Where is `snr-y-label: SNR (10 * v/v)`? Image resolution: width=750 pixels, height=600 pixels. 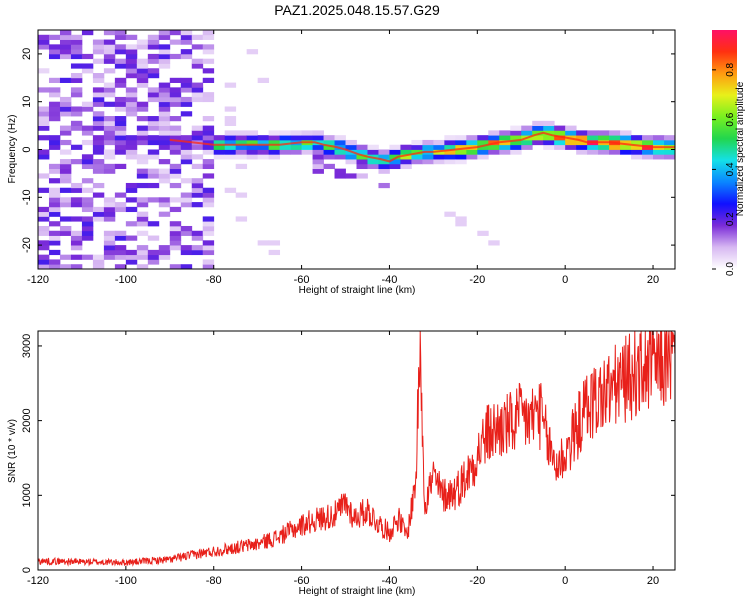 snr-y-label: SNR (10 * v/v) is located at coordinates (12, 451).